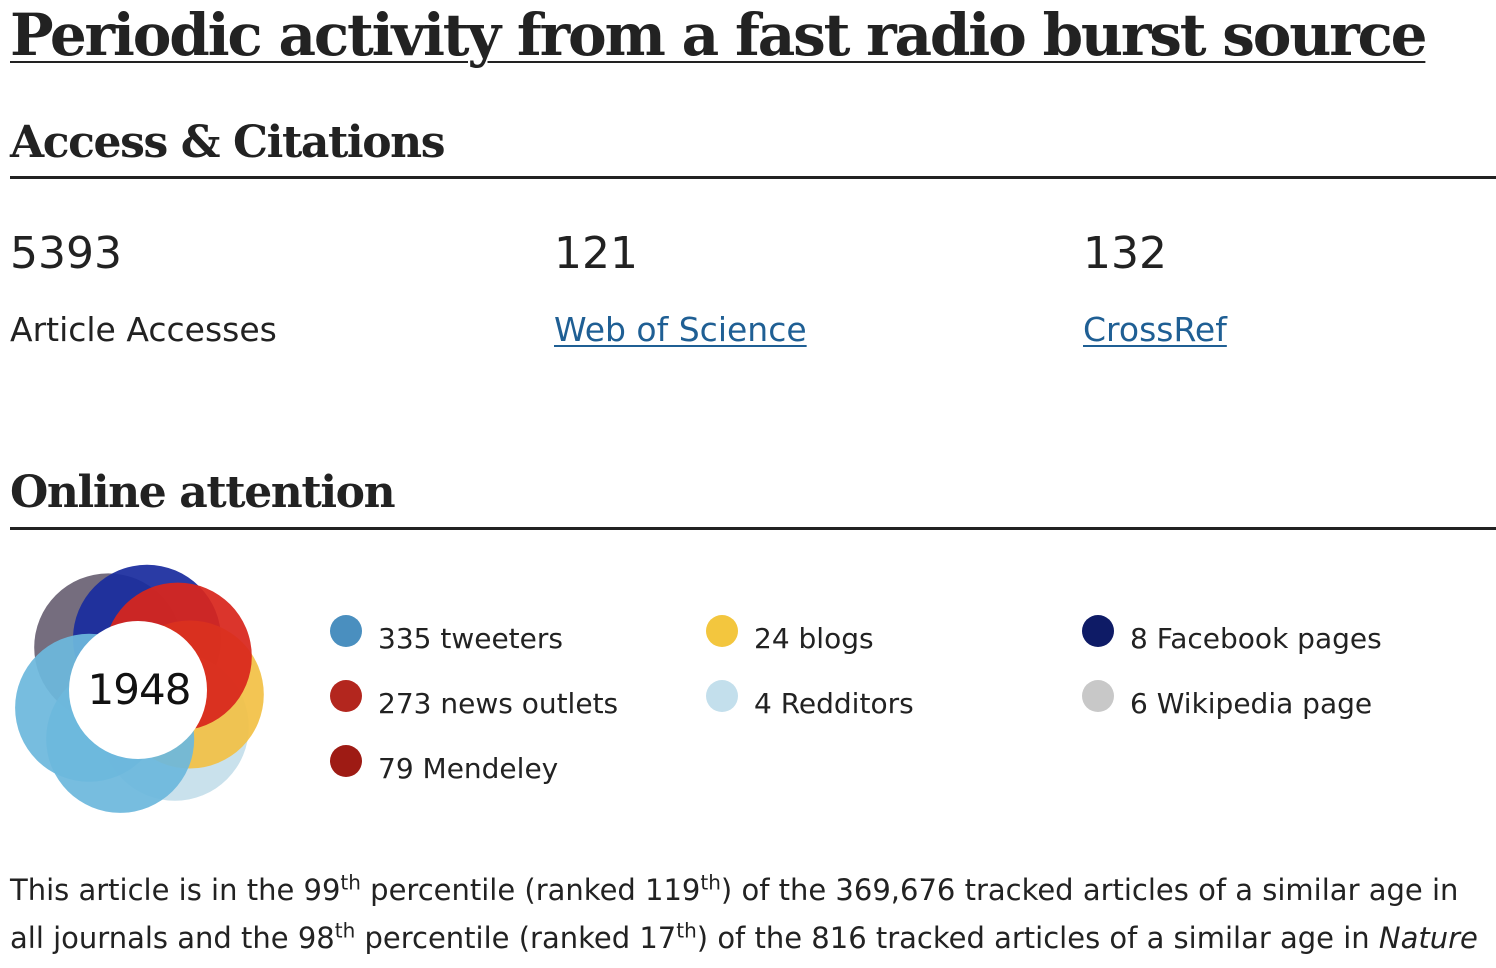 The image size is (1496, 968). I want to click on access-citations-heading: Access & Citations, so click(228, 142).